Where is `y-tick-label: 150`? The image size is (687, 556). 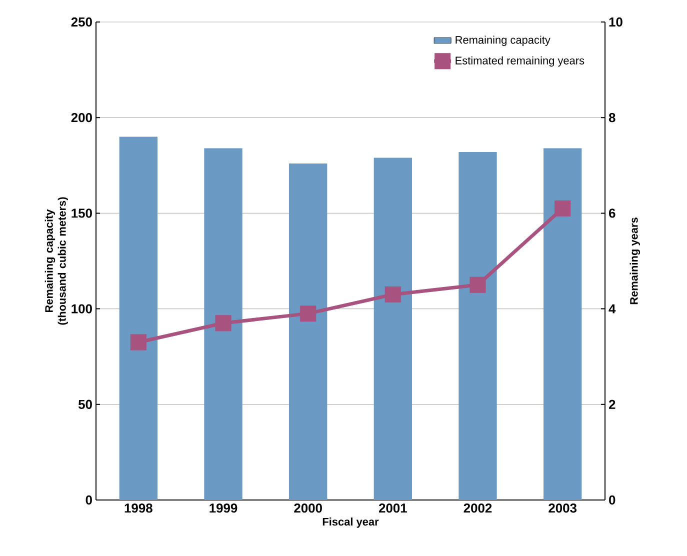 y-tick-label: 150 is located at coordinates (82, 213).